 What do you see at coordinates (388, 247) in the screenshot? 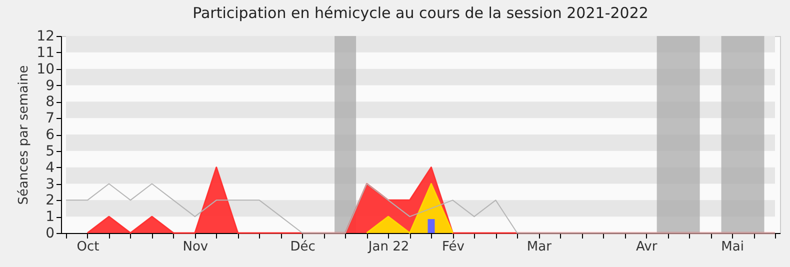
I see `x-tick-label: Jan 22` at bounding box center [388, 247].